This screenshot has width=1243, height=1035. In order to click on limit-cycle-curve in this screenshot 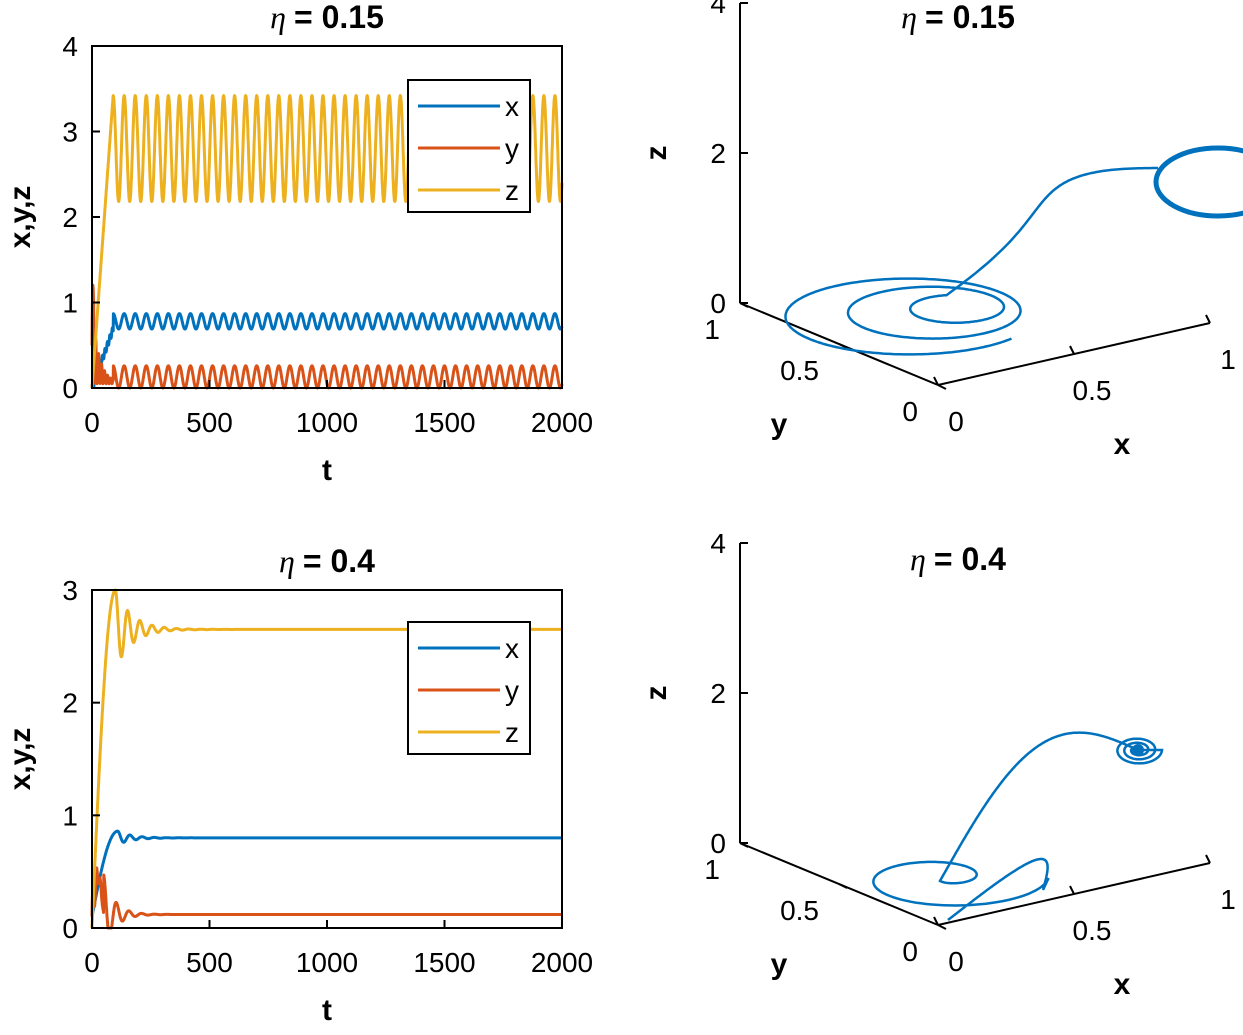, I will do `click(1198, 182)`.